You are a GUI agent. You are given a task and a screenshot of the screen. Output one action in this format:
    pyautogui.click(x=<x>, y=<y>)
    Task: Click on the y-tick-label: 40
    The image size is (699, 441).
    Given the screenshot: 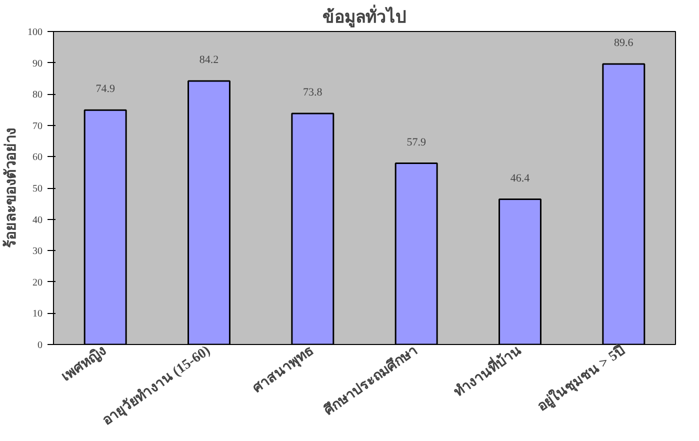 What is the action you would take?
    pyautogui.click(x=37, y=220)
    